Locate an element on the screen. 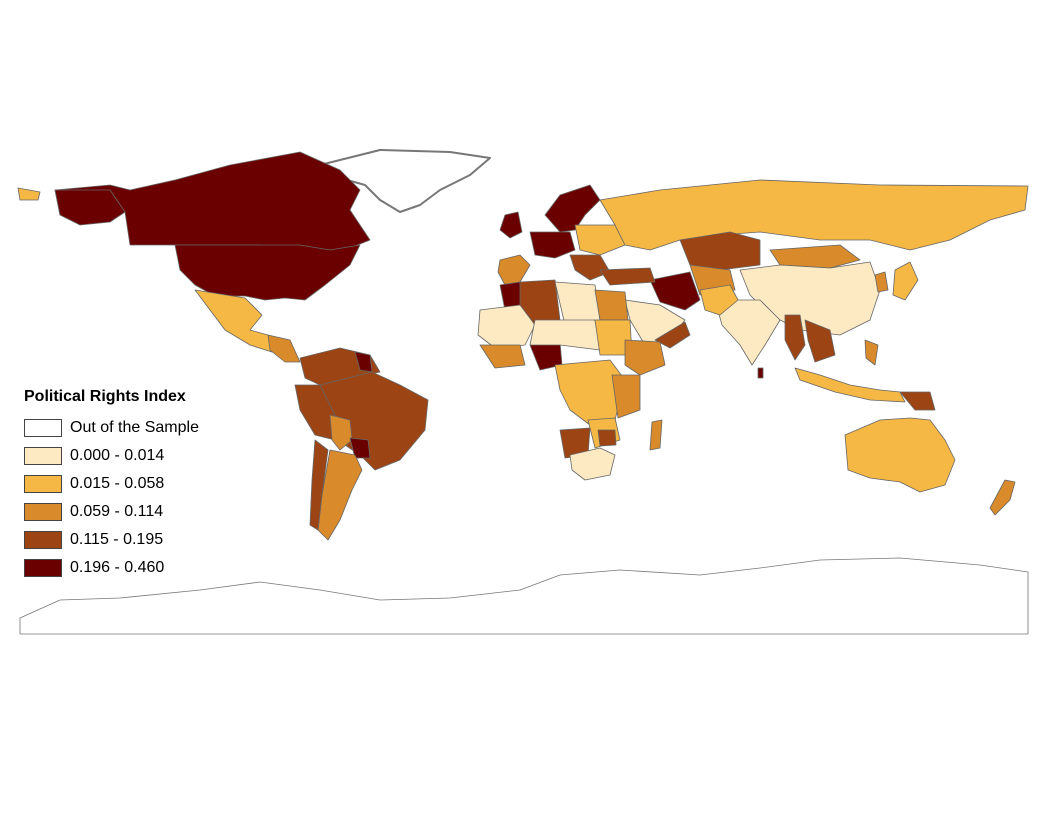 This screenshot has width=1056, height=816. region-australia is located at coordinates (900, 455).